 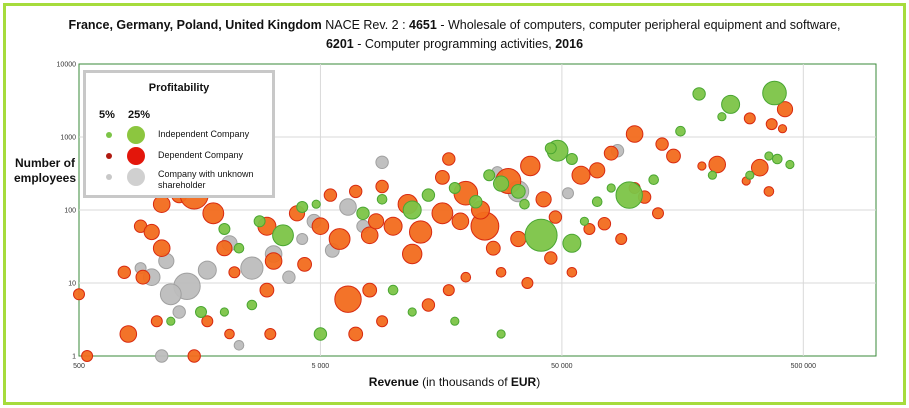 What do you see at coordinates (464, 382) in the screenshot?
I see `x-axis-label-mid: (in thousands of` at bounding box center [464, 382].